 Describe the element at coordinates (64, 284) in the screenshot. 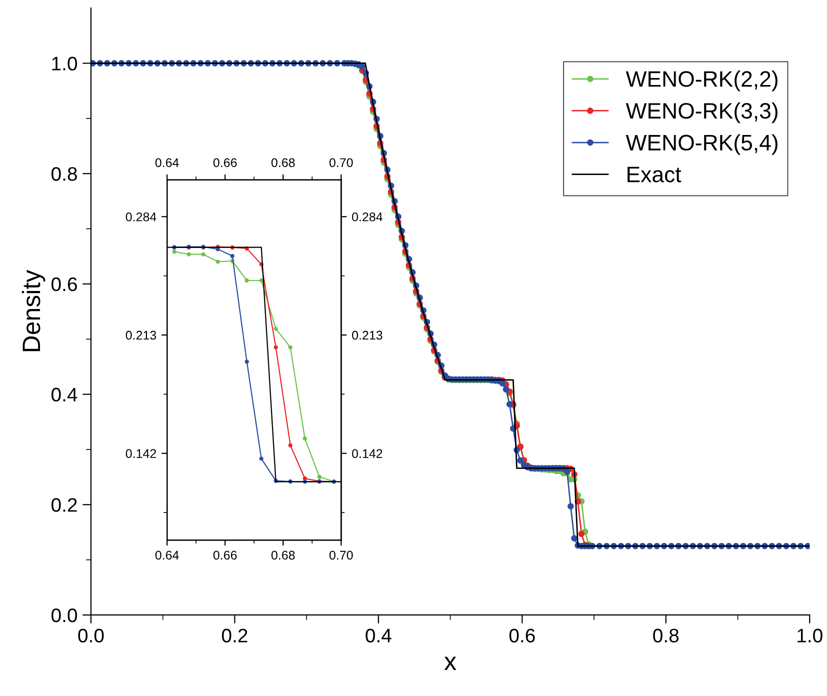

I see `y-tick-label: 0.6` at that location.